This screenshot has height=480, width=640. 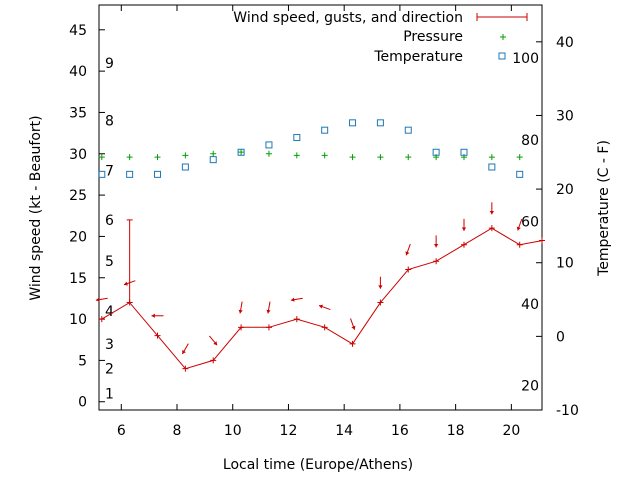 I want to click on y-tick-label: 40, so click(x=78, y=72).